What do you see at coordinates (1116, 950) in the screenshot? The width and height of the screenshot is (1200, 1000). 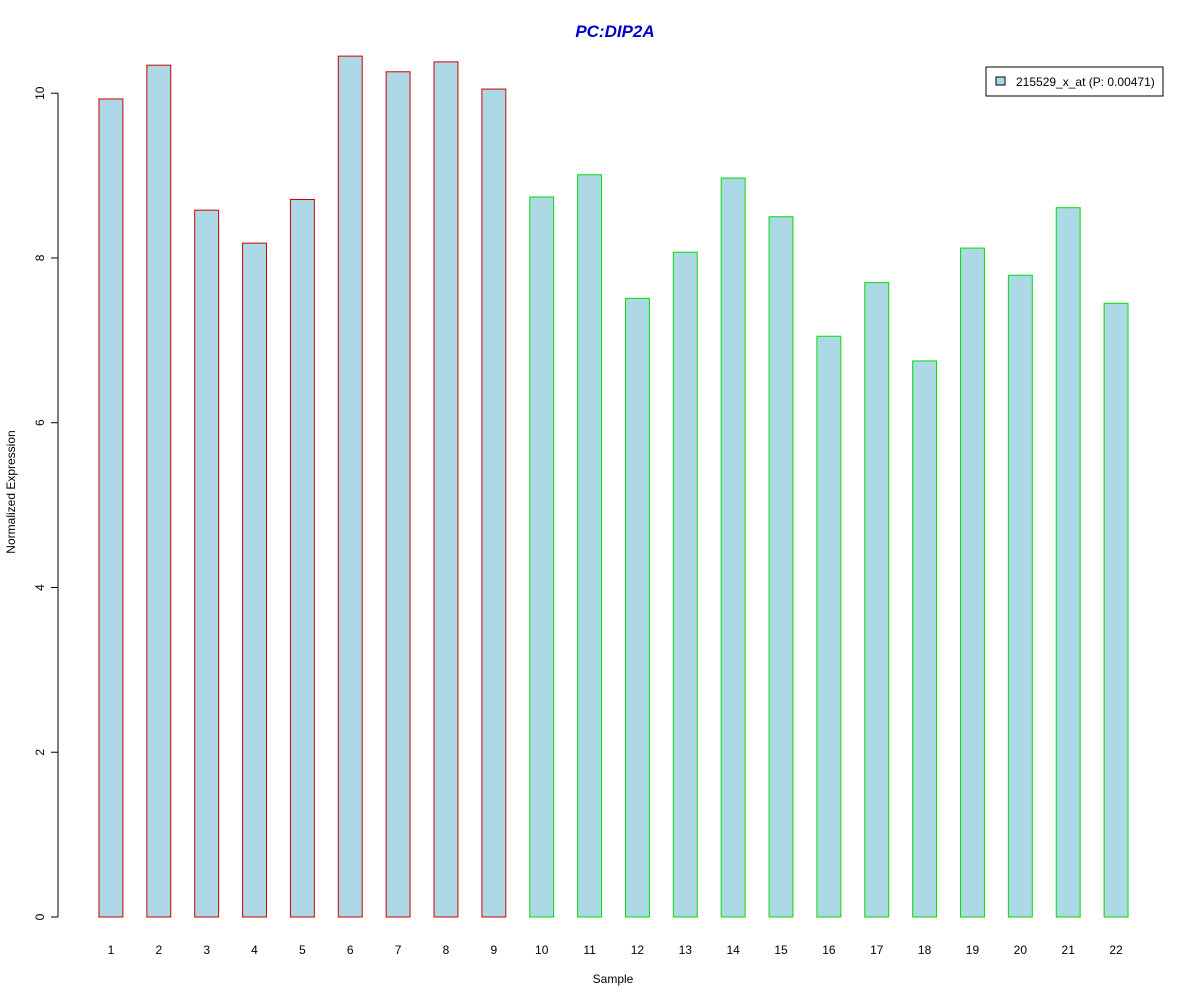 I see `x-tick-label: 22` at bounding box center [1116, 950].